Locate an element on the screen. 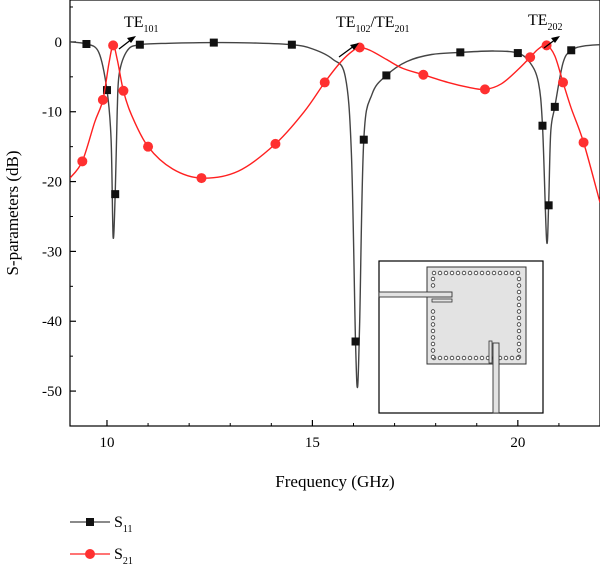 Image resolution: width=600 pixels, height=571 pixels. y-tick-label: -20 is located at coordinates (52, 183).